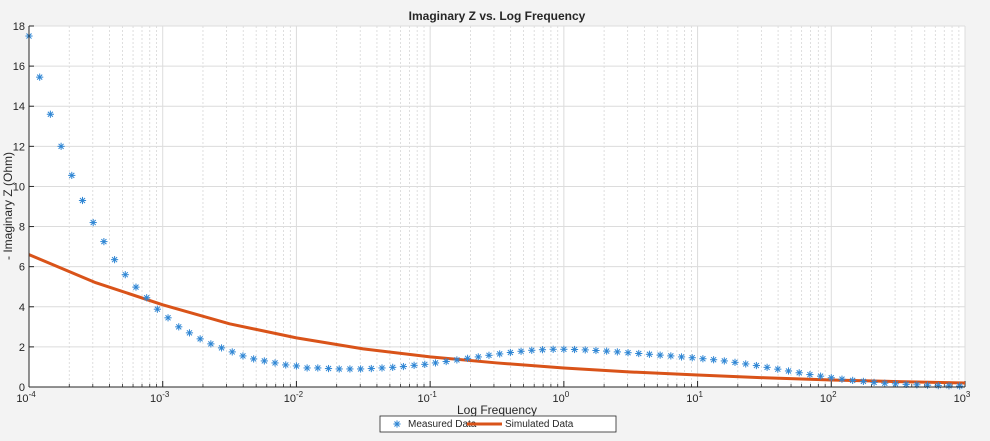 The height and width of the screenshot is (441, 990). What do you see at coordinates (694, 397) in the screenshot?
I see `x-tick-label: 10¹` at bounding box center [694, 397].